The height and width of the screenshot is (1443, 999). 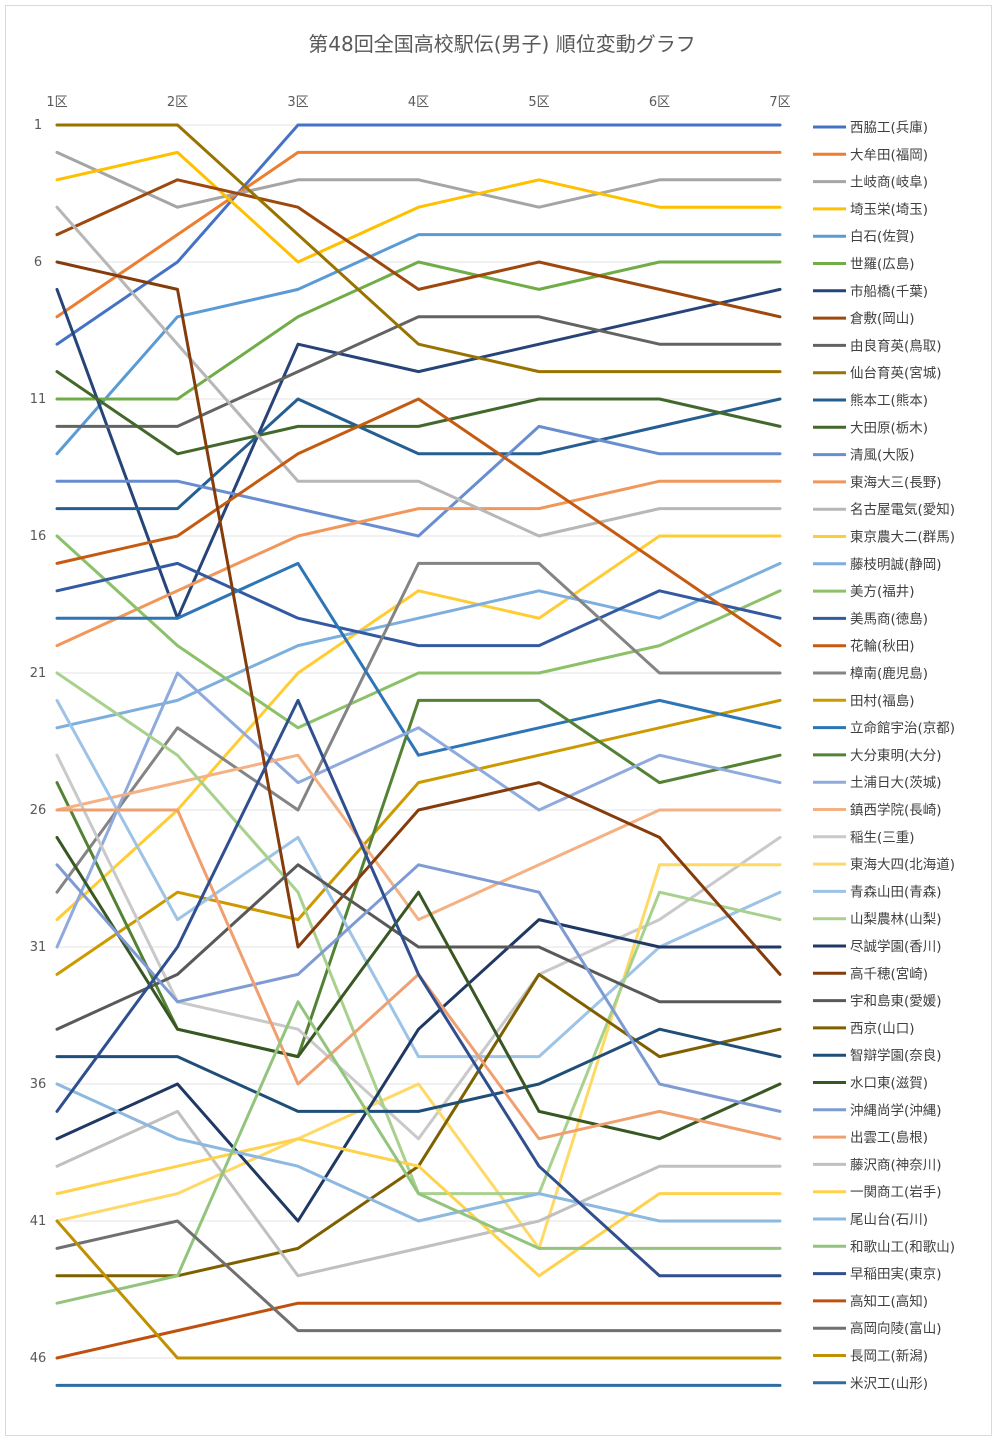 I want to click on legend-label: 白石(佐賀), so click(x=882, y=237).